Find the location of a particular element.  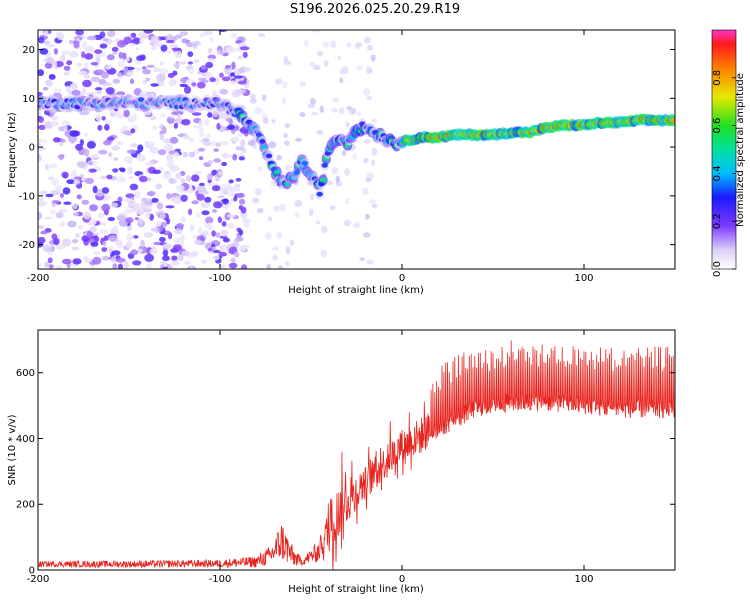

x-tick-label: 0 is located at coordinates (402, 579).